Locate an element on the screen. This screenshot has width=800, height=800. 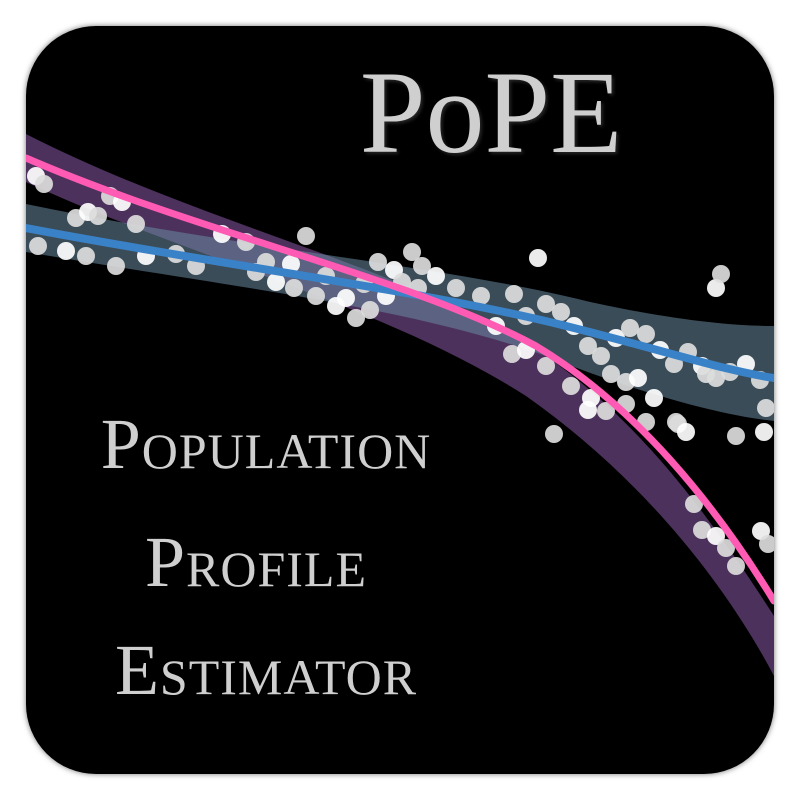
subtitle-line-3: Estimator is located at coordinates (266, 670).